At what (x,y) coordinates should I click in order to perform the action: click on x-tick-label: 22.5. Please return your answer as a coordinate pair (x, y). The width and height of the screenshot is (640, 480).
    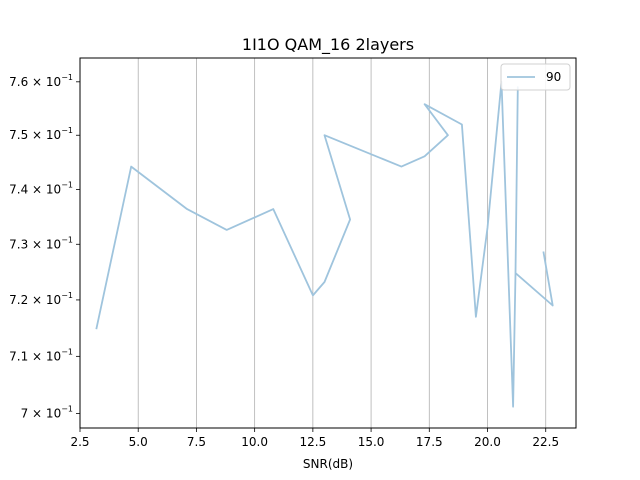
    Looking at the image, I should click on (545, 442).